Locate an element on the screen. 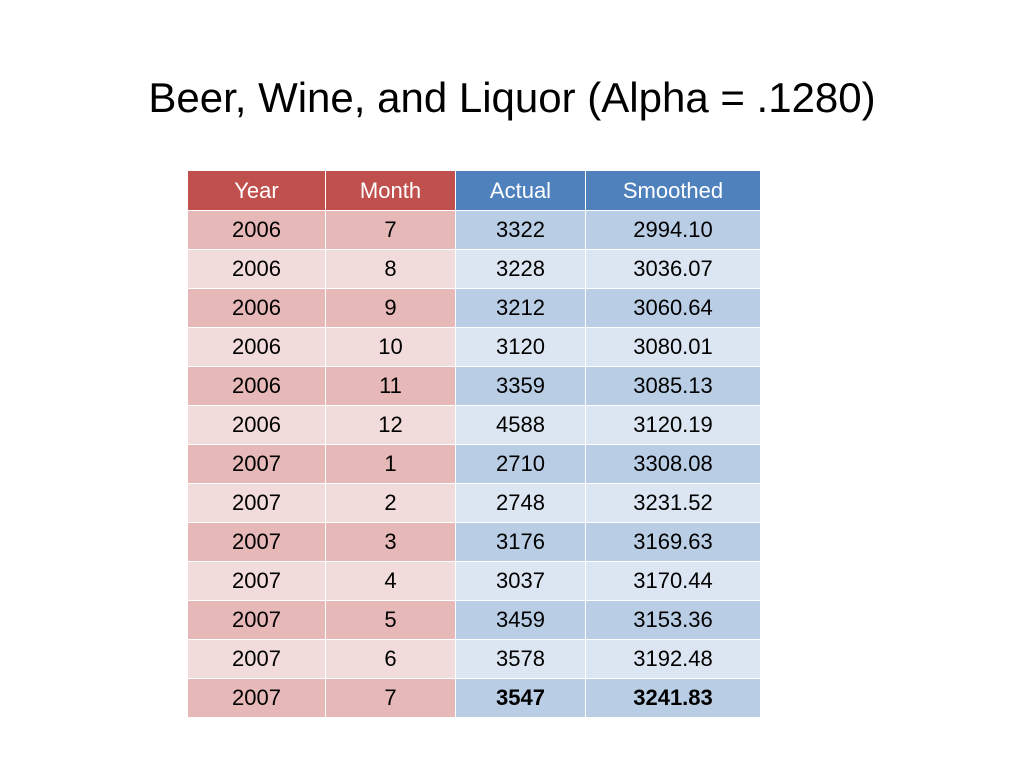  cell-month: 10 is located at coordinates (390, 347).